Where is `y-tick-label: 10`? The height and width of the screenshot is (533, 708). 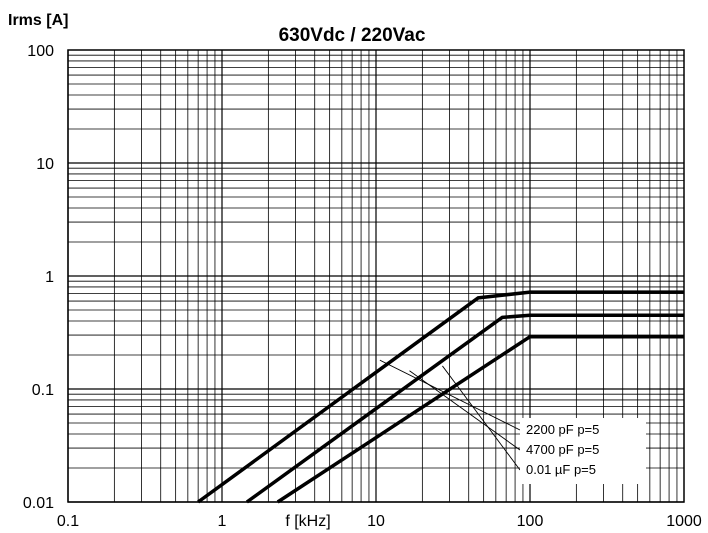 y-tick-label: 10 is located at coordinates (45, 164).